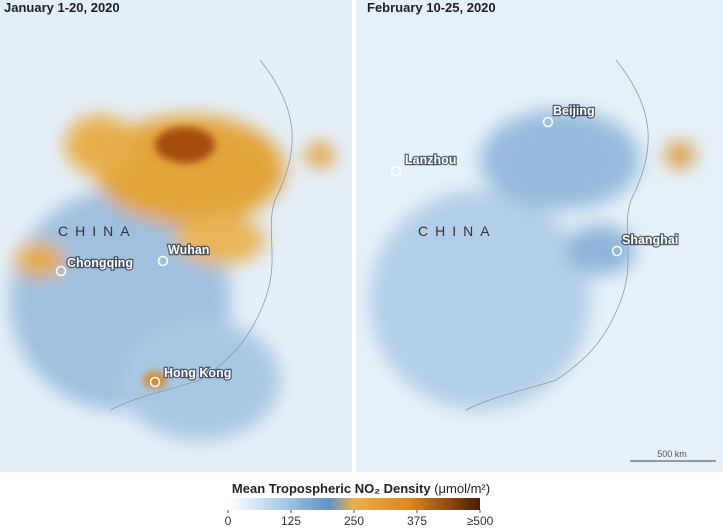 The height and width of the screenshot is (532, 723). What do you see at coordinates (228, 521) in the screenshot?
I see `tick-label: 0` at bounding box center [228, 521].